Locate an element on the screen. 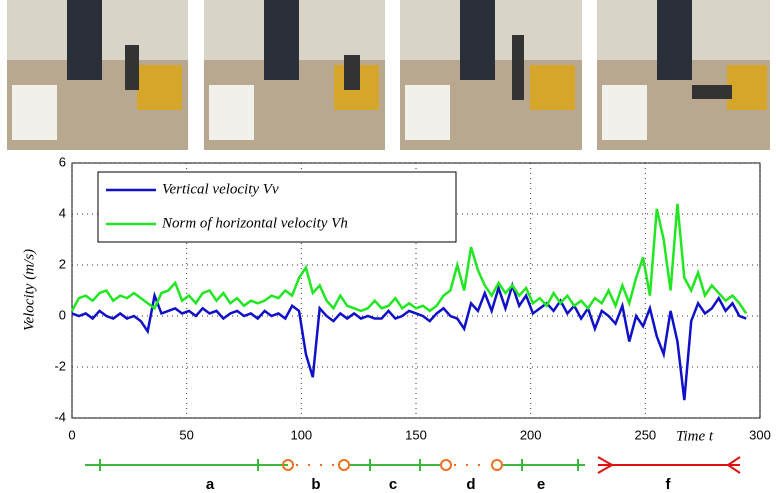 This screenshot has width=776, height=493. x-tick-label: 150 is located at coordinates (416, 434).